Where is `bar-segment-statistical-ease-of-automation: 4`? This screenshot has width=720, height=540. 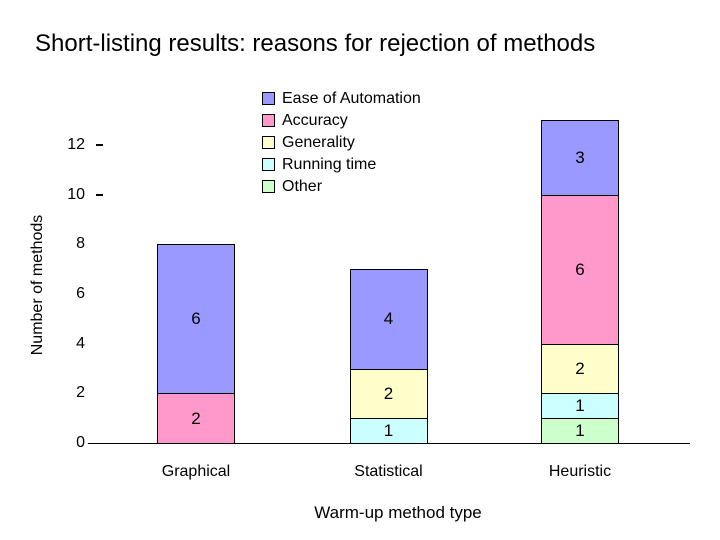 bar-segment-statistical-ease-of-automation: 4 is located at coordinates (388, 319).